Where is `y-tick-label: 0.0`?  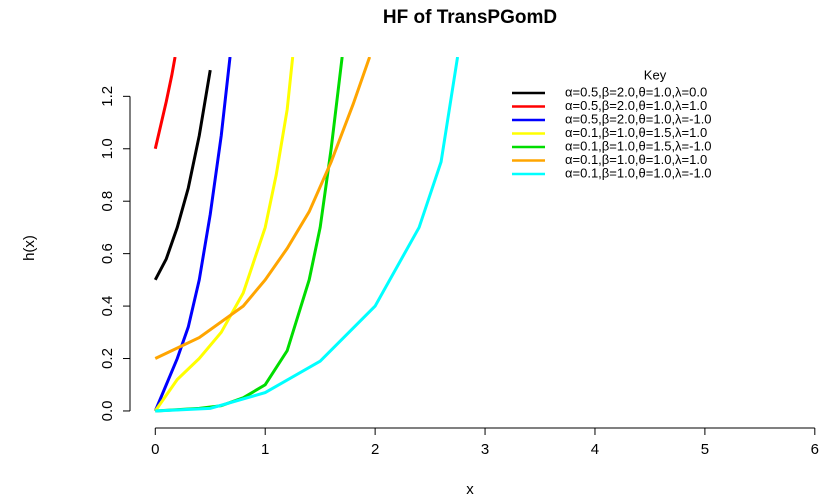 y-tick-label: 0.0 is located at coordinates (107, 411).